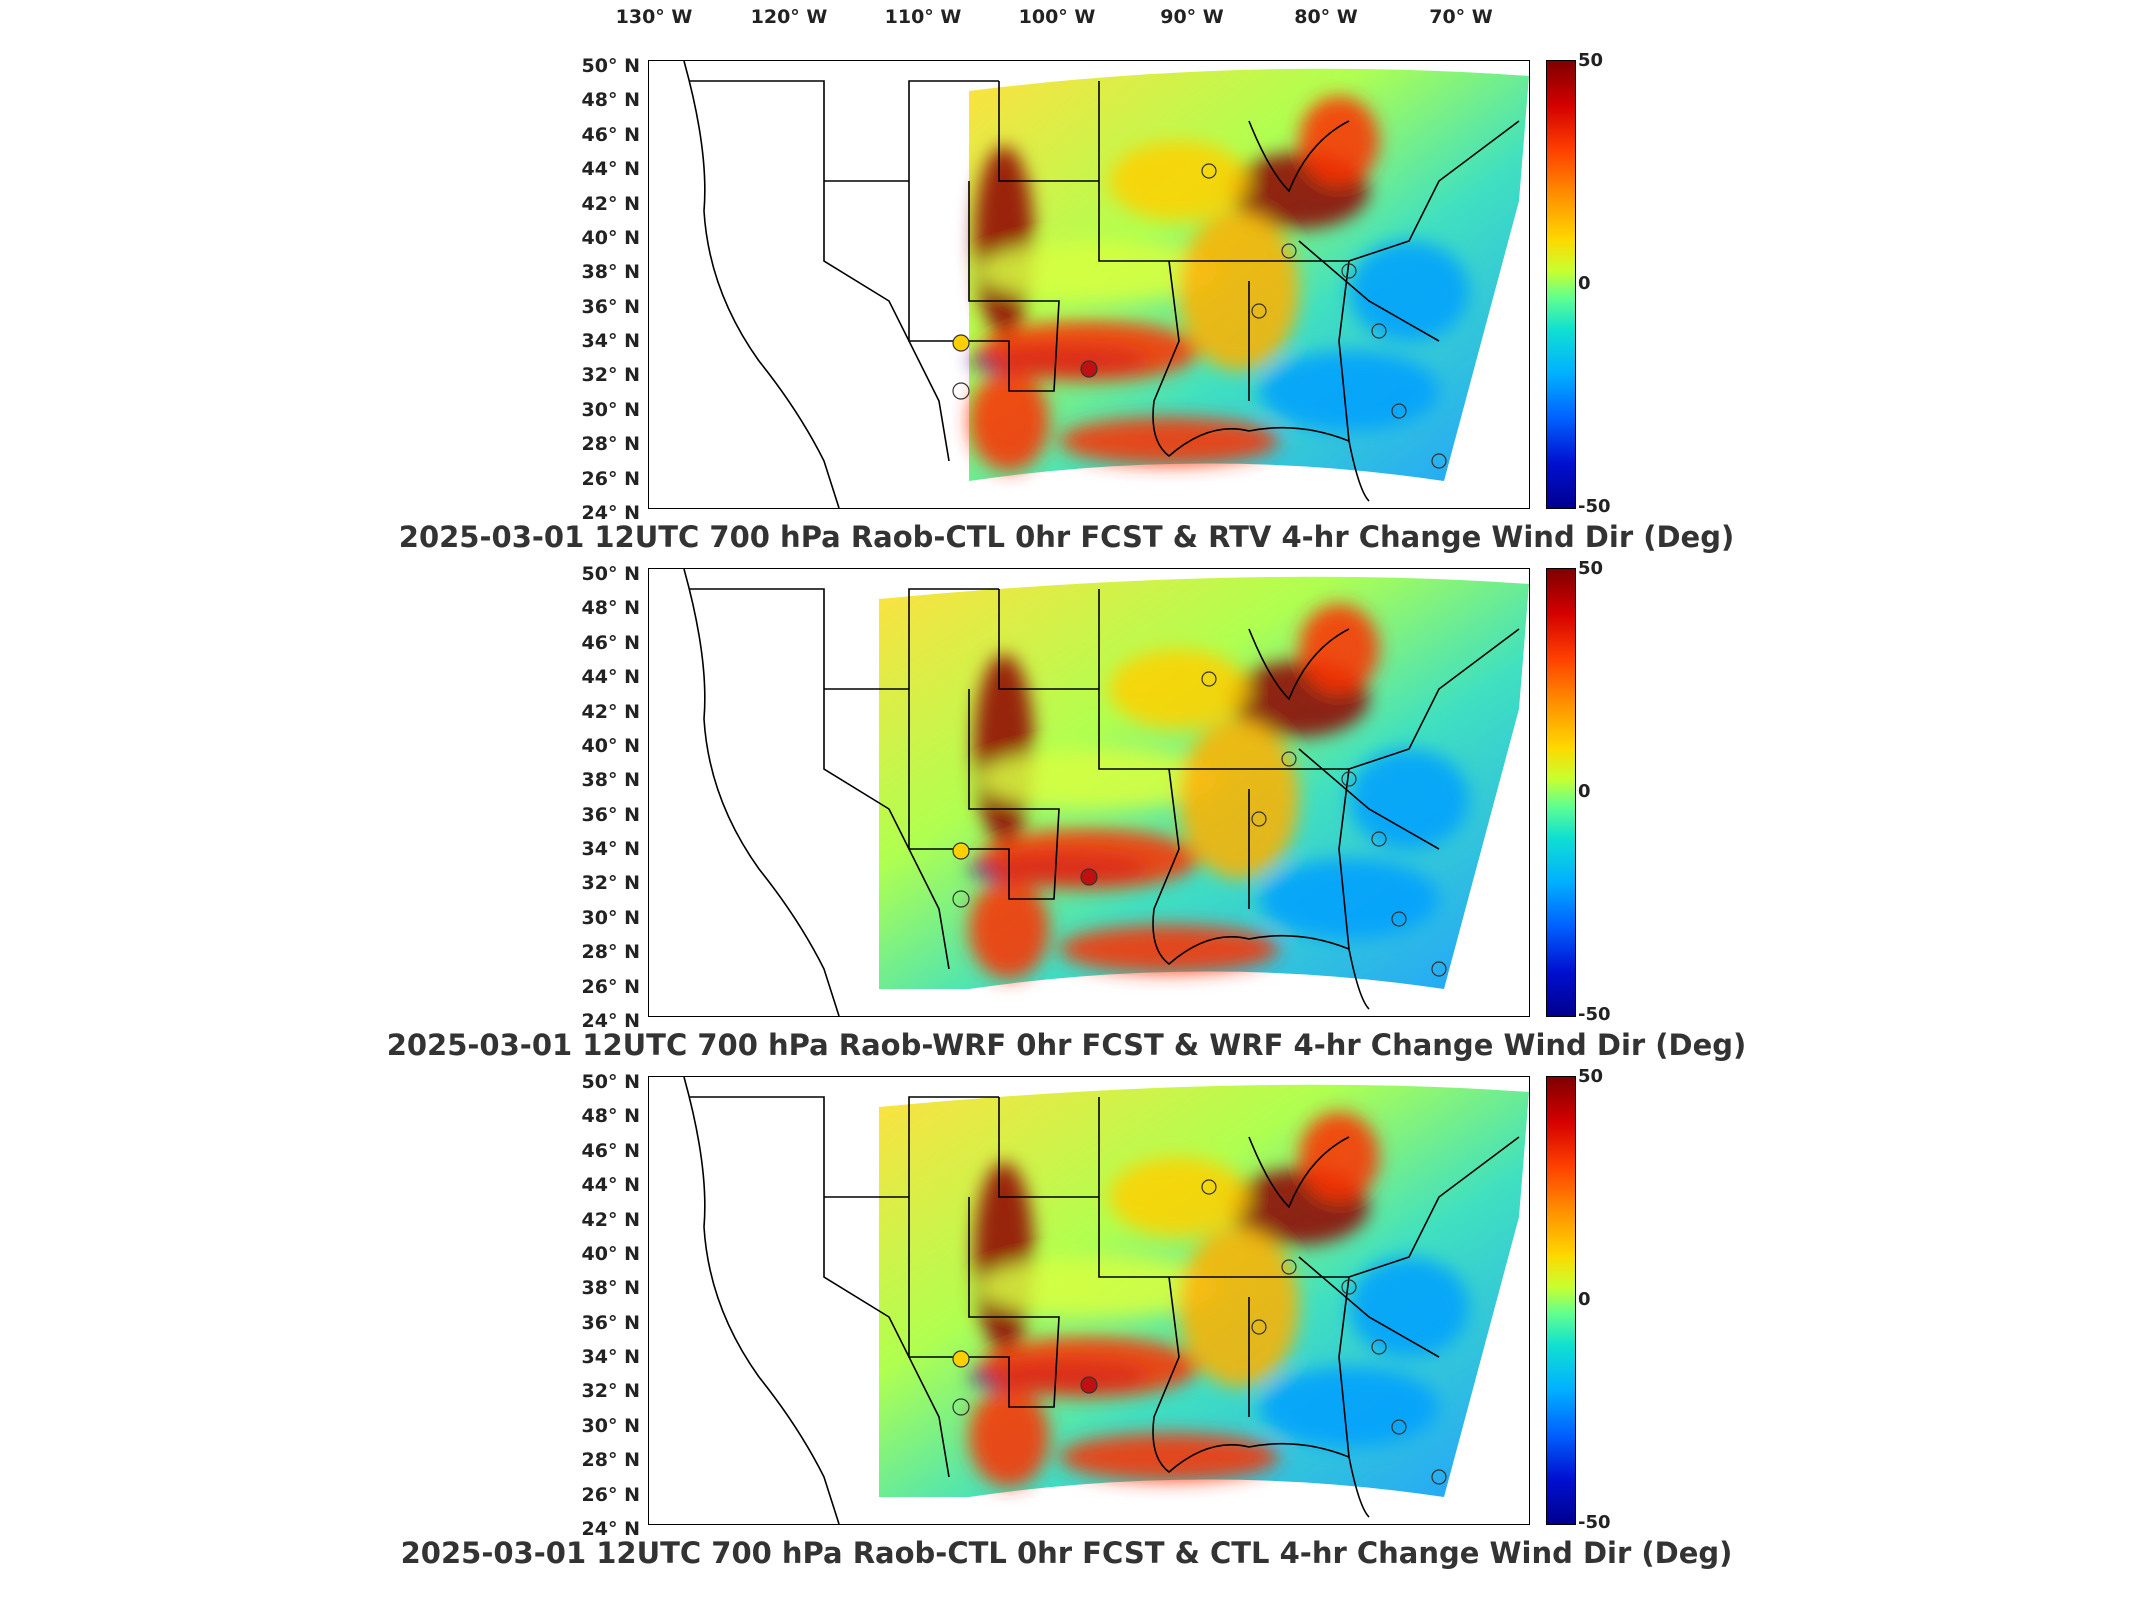  I want to click on lon-label: 130° W, so click(654, 17).